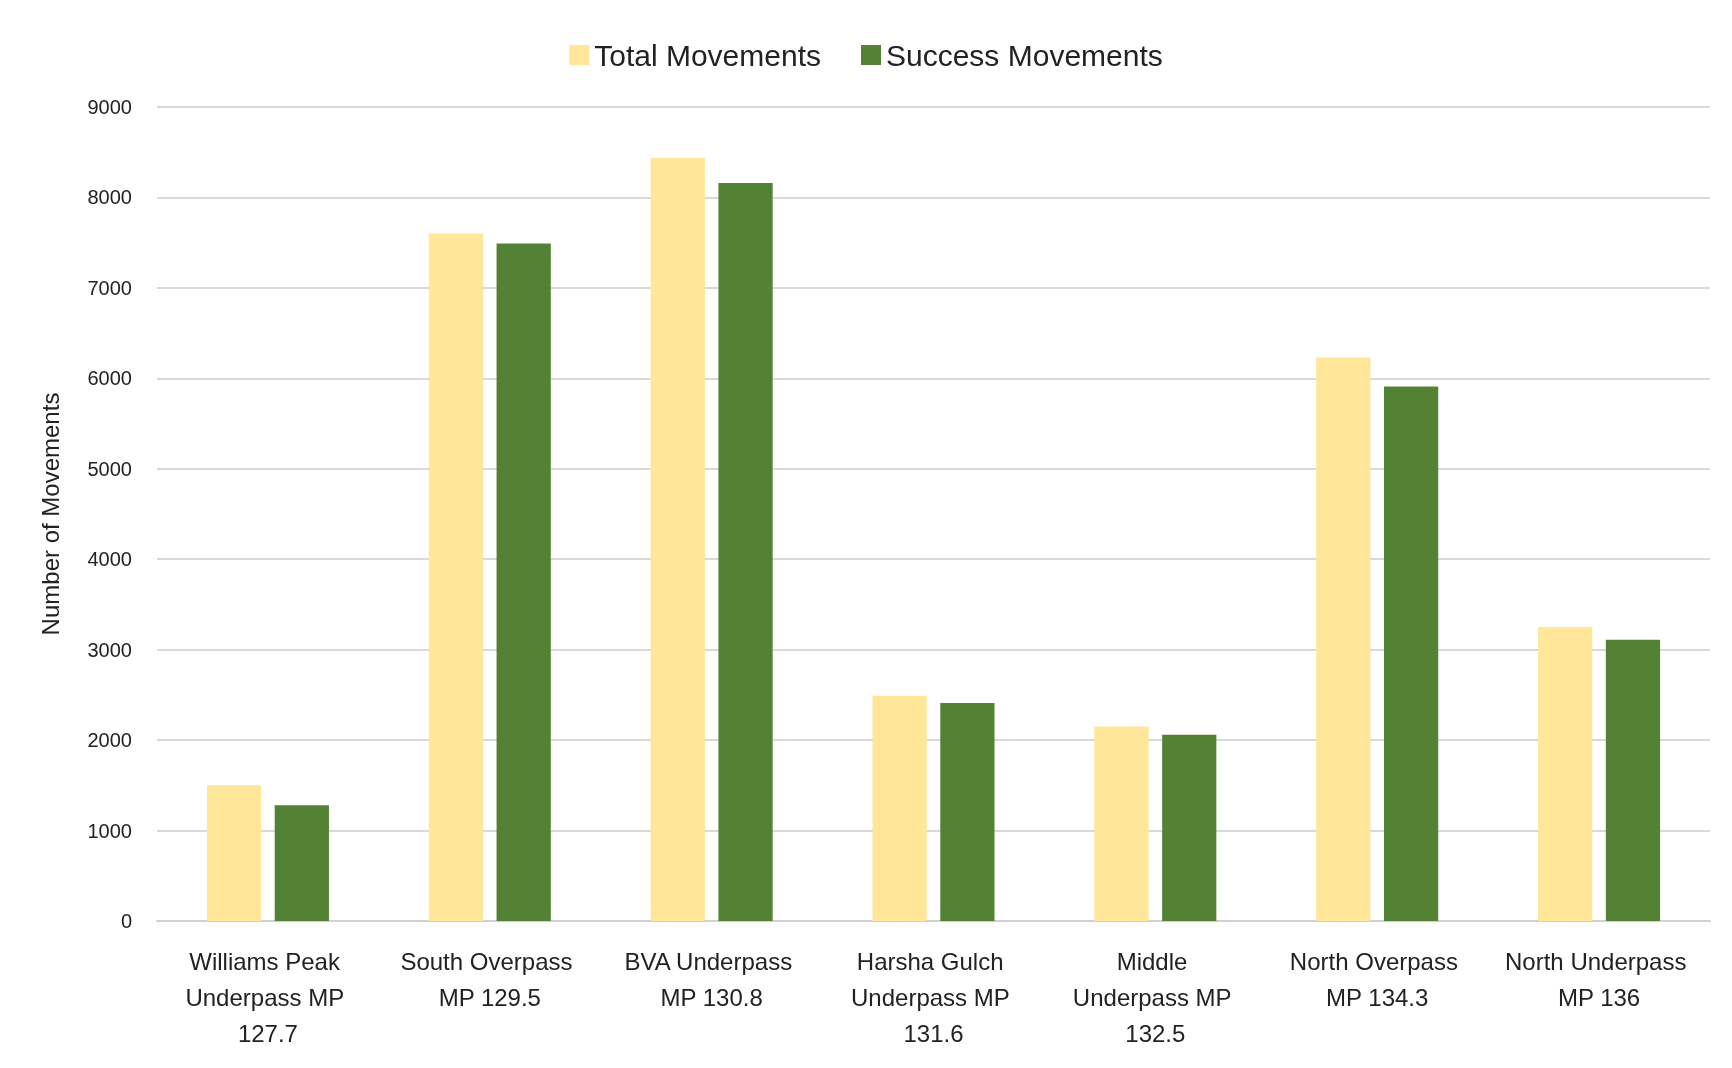 This screenshot has width=1732, height=1068. I want to click on y-tick-label: 3000, so click(109, 649).